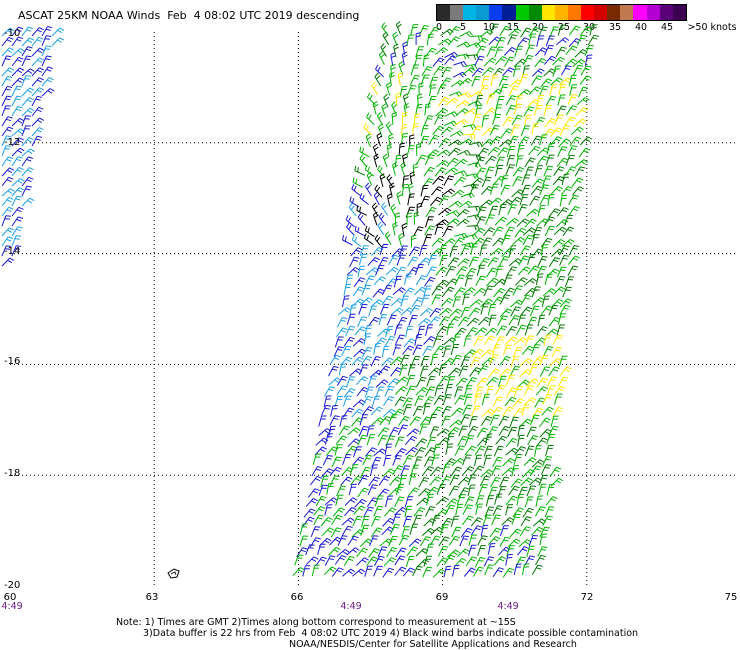 Image resolution: width=740 pixels, height=650 pixels. I want to click on legend-label-40: 40, so click(641, 27).